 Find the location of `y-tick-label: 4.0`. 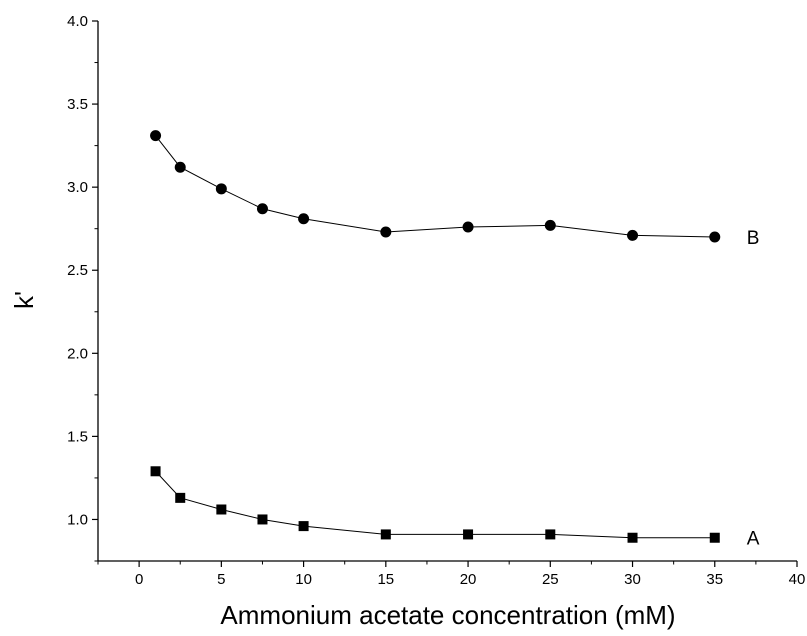

y-tick-label: 4.0 is located at coordinates (77, 21).